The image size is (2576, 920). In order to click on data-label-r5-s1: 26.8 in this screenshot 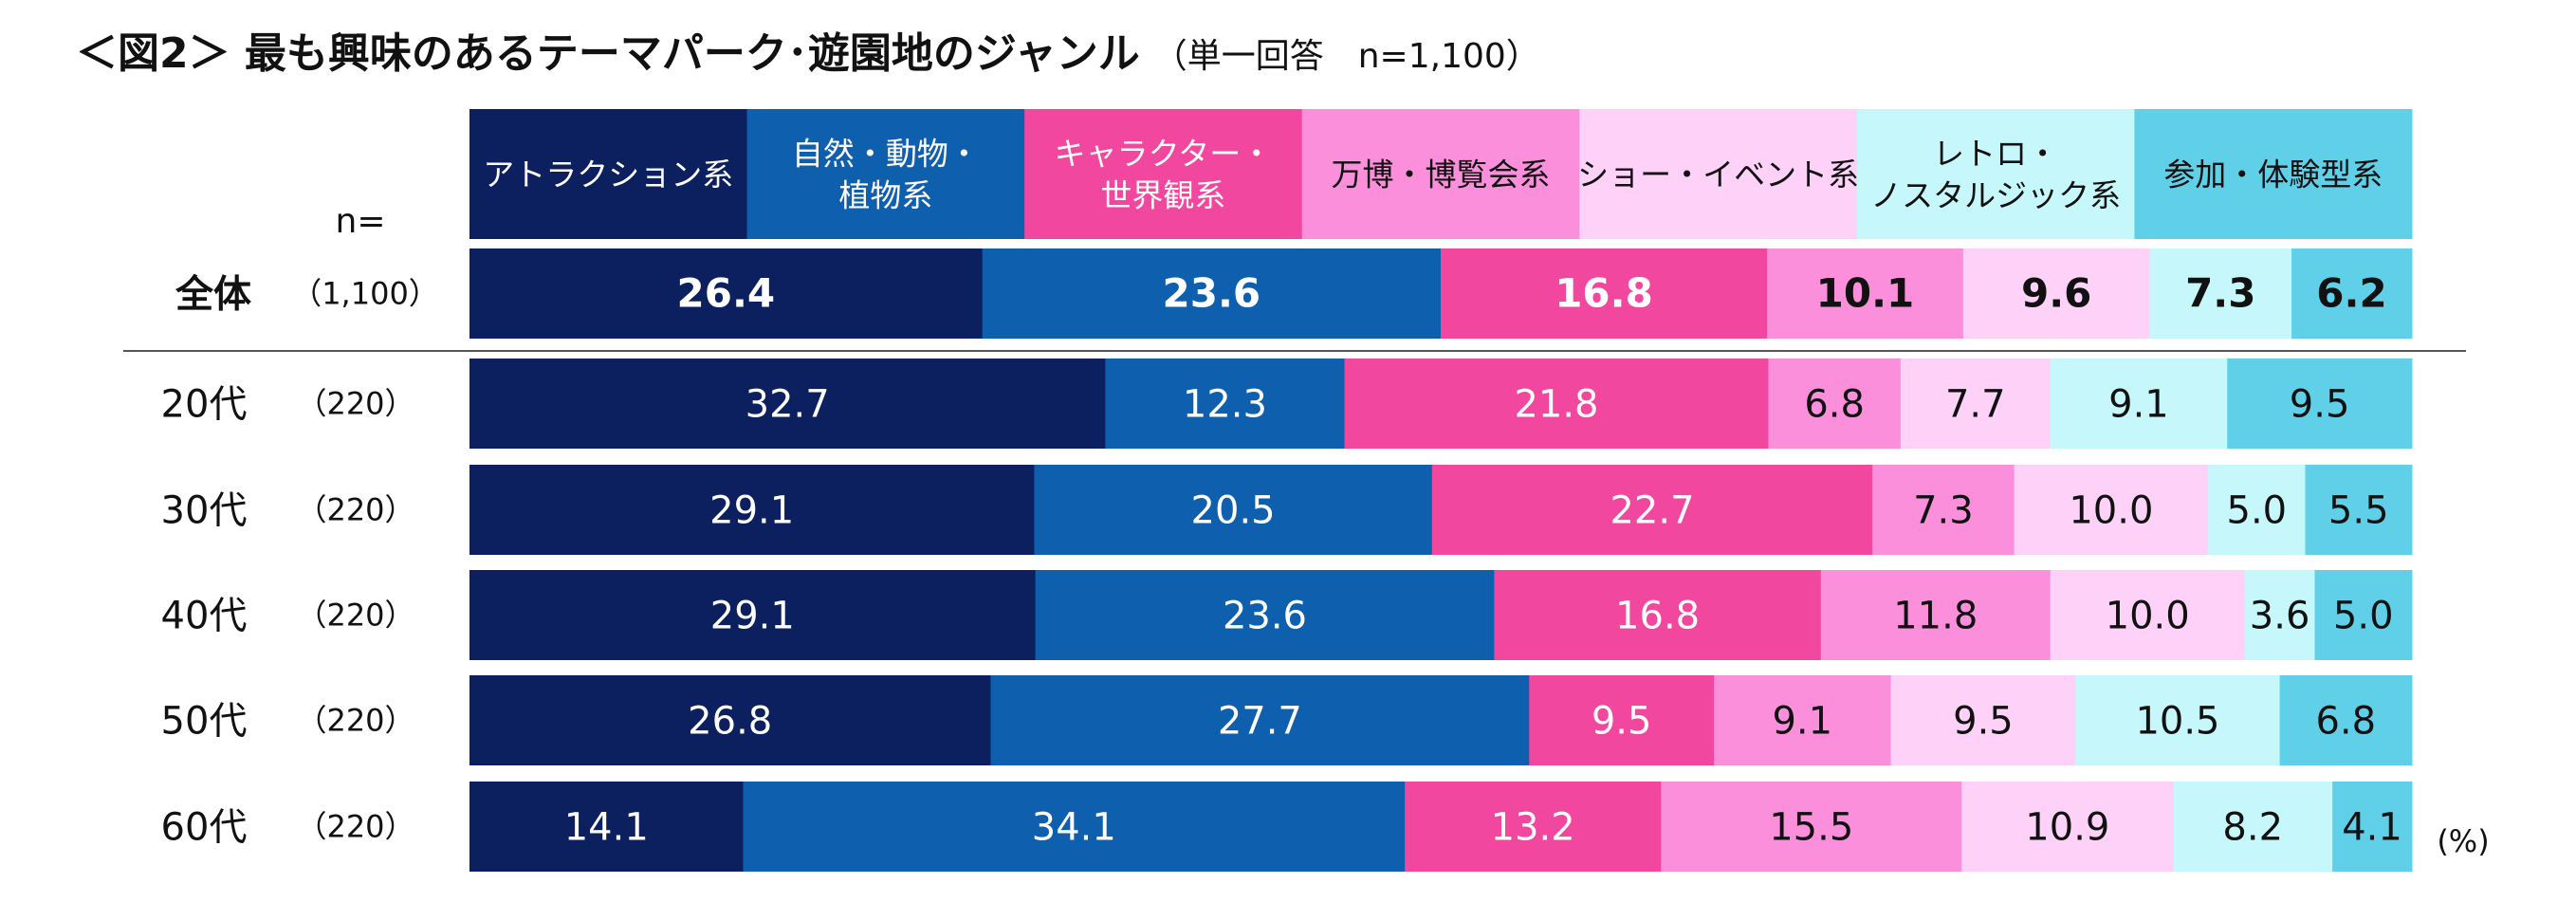, I will do `click(730, 722)`.